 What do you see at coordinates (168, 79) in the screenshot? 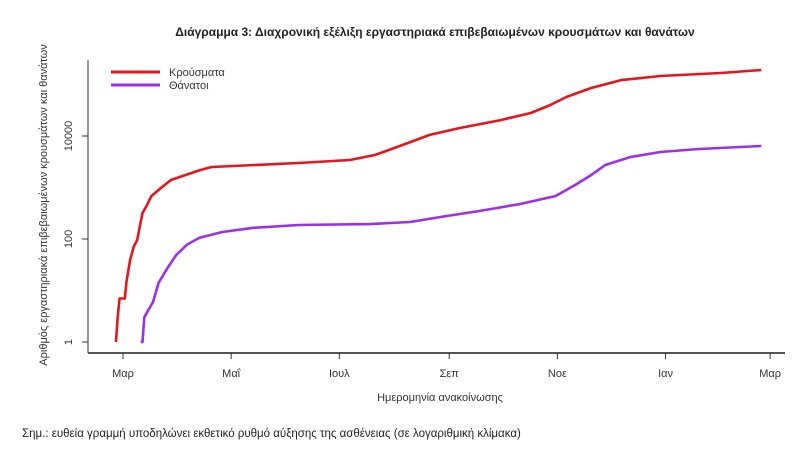
I see `legend: Κρούσματα Θάνατοι` at bounding box center [168, 79].